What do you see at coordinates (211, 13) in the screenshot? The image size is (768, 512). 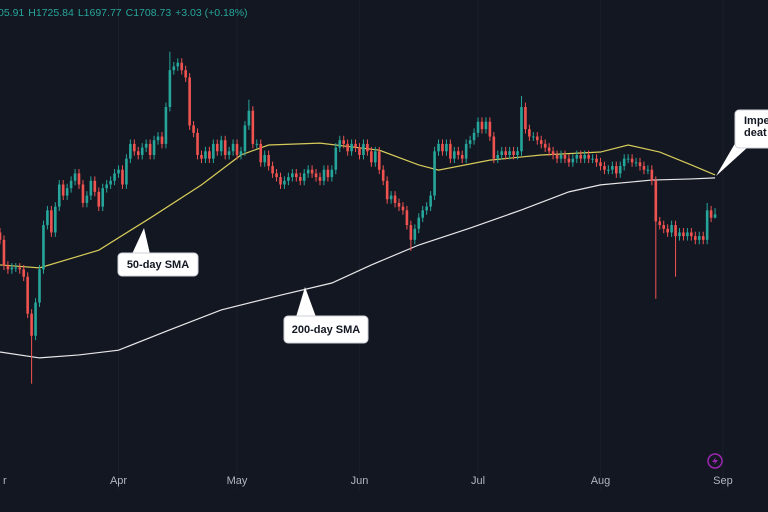 I see `header-item: +3.03 (+0.18%)` at bounding box center [211, 13].